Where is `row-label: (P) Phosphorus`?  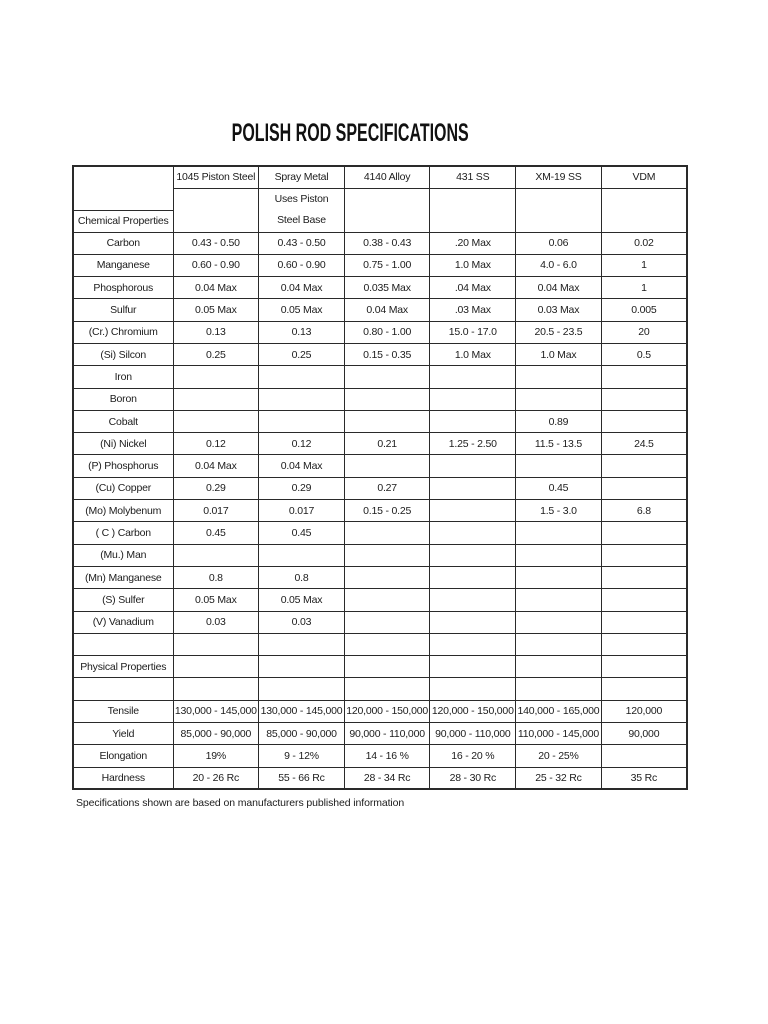 row-label: (P) Phosphorus is located at coordinates (123, 466).